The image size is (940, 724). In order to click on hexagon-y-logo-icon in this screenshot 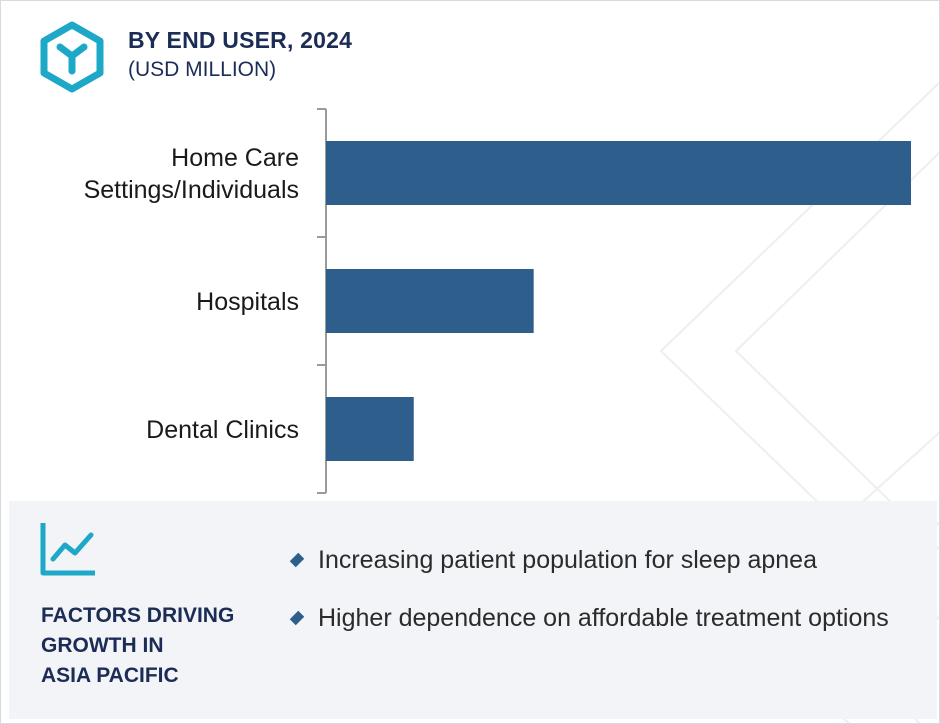, I will do `click(72, 57)`.